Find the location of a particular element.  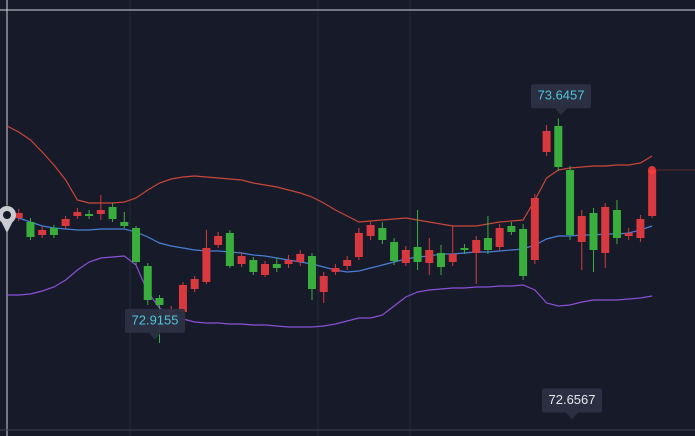

callout-label: 72.9155 is located at coordinates (155, 319).